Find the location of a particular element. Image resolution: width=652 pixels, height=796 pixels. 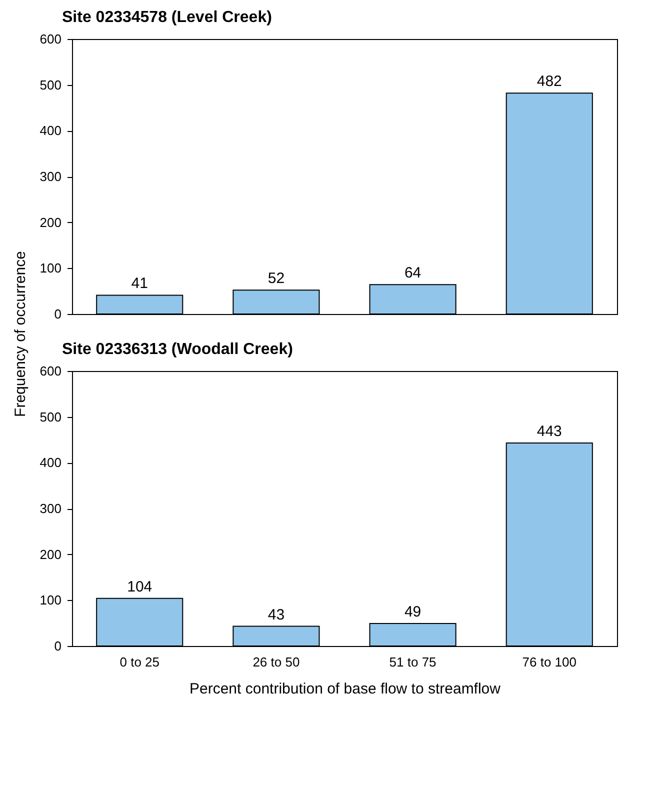

data-label: 52 is located at coordinates (276, 279).